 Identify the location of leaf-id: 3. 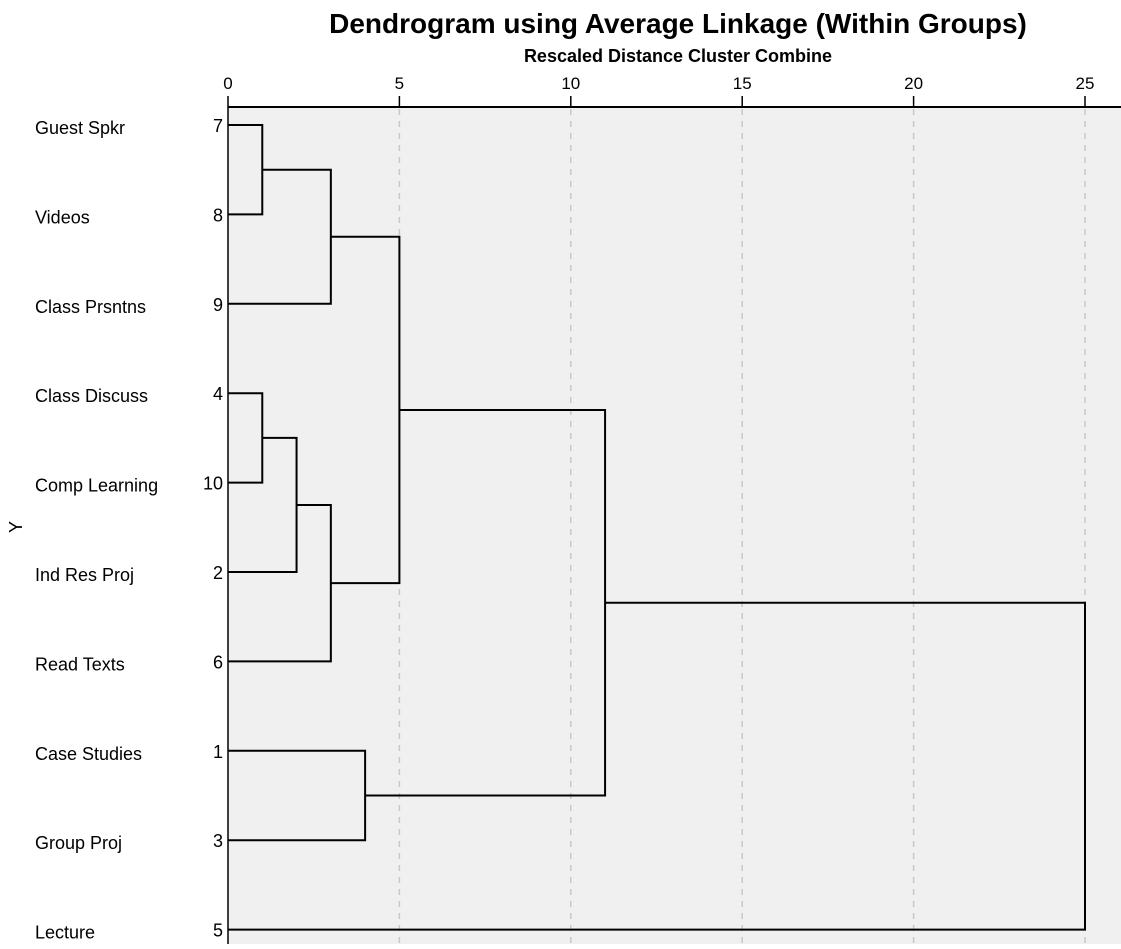
(218, 841).